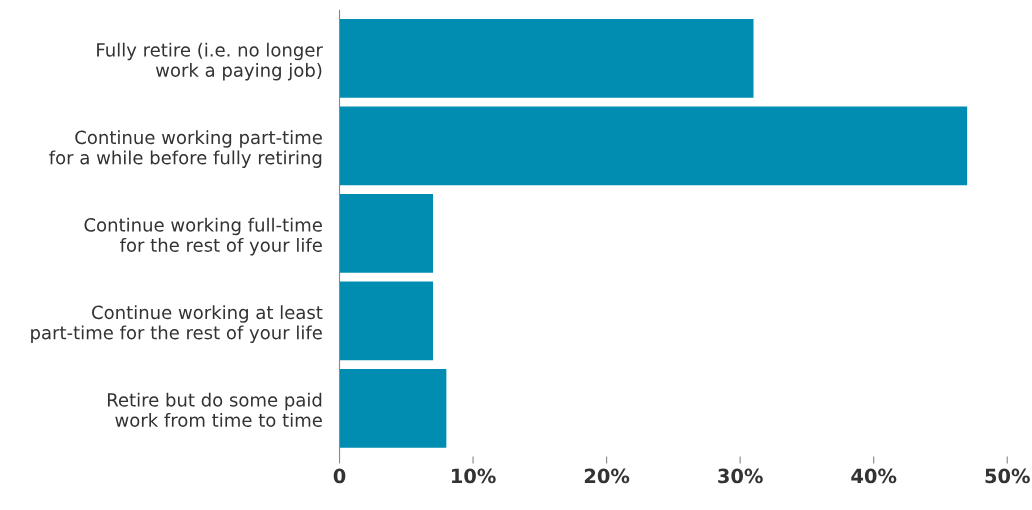  What do you see at coordinates (1007, 476) in the screenshot?
I see `x-tick-label: 50%` at bounding box center [1007, 476].